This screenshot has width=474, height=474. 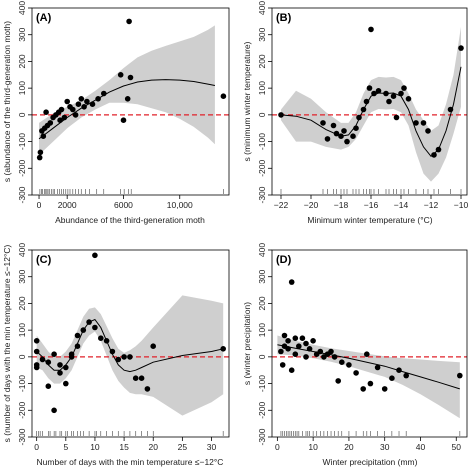 I want to click on panel-d-y-tick-label: 200, so click(x=262, y=303).